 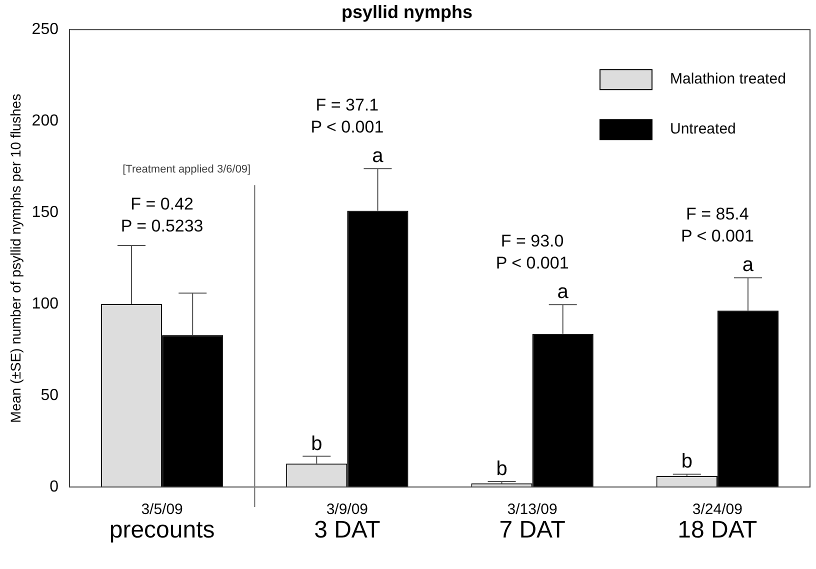 What do you see at coordinates (717, 509) in the screenshot?
I see `x-tick-label: 3/24/09` at bounding box center [717, 509].